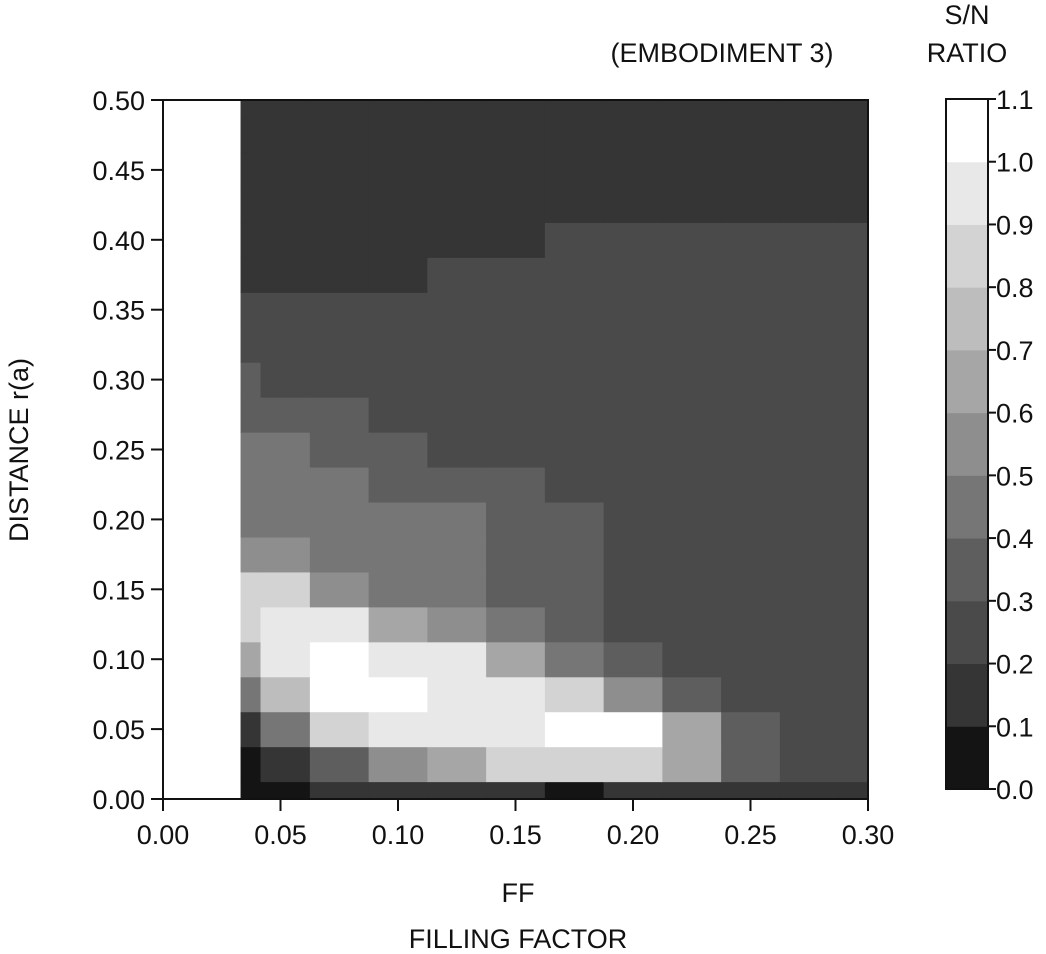 Image resolution: width=1046 pixels, height=954 pixels. I want to click on y-axis-title: DISTANCE r(a), so click(19, 450).